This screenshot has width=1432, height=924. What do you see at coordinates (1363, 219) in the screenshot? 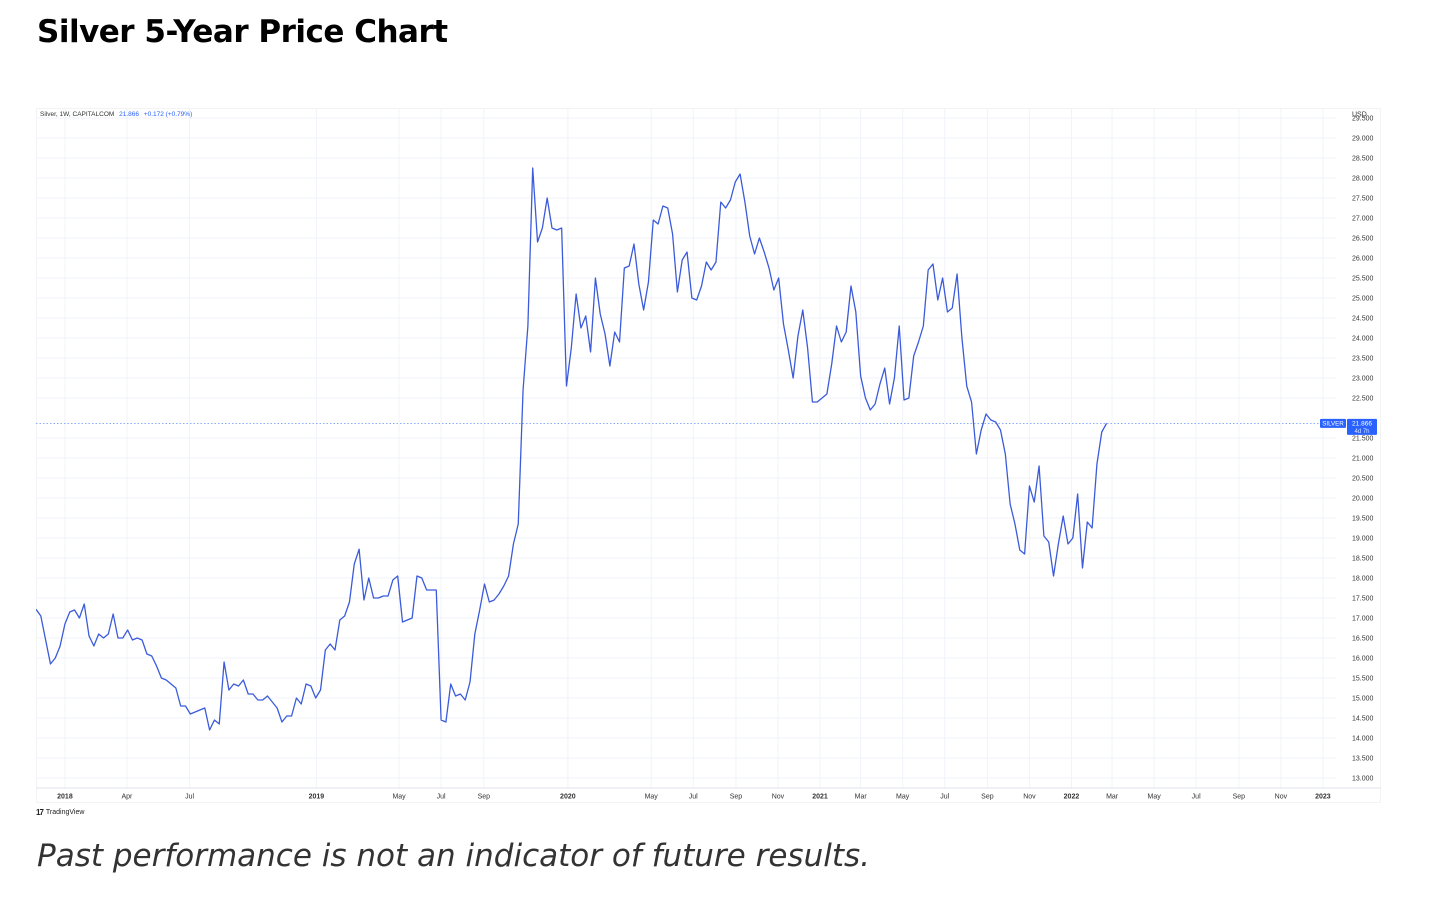
I see `y-tick-label: 27.000` at bounding box center [1363, 219].